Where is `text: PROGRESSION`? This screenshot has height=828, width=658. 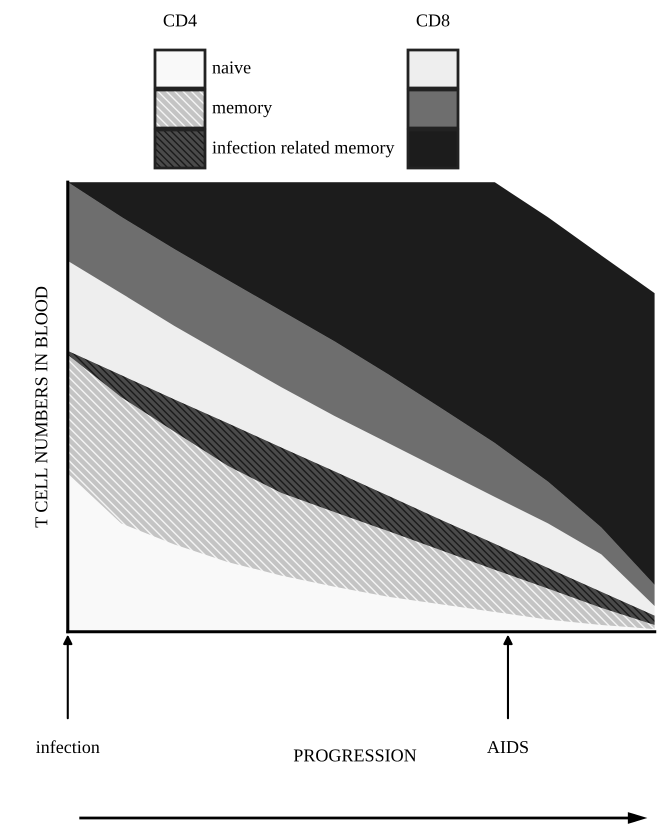 text: PROGRESSION is located at coordinates (355, 755).